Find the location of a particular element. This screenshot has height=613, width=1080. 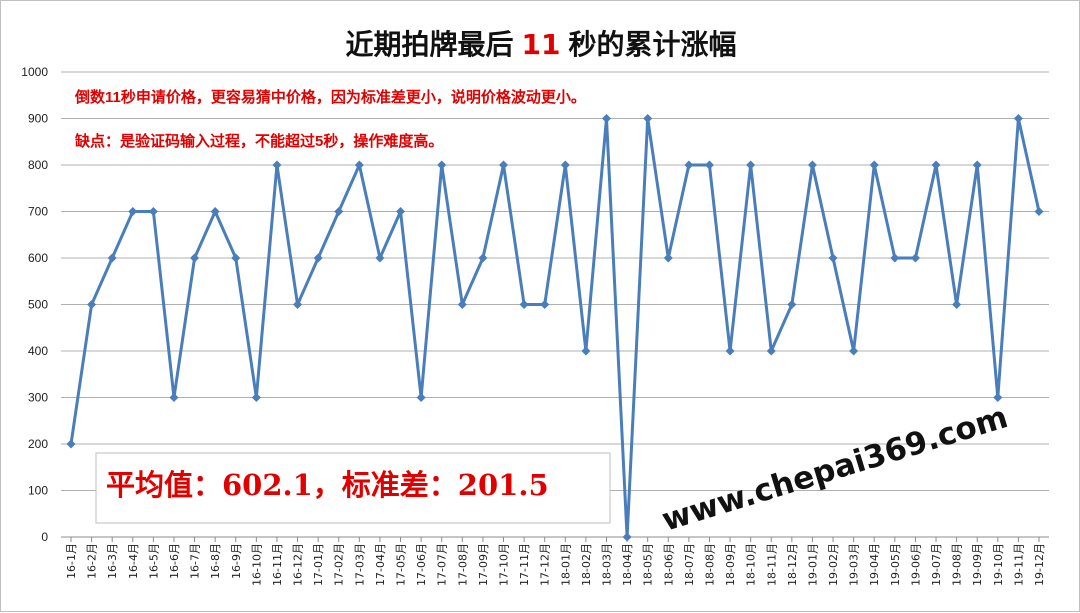

y-tick-label: 700 is located at coordinates (38, 212).